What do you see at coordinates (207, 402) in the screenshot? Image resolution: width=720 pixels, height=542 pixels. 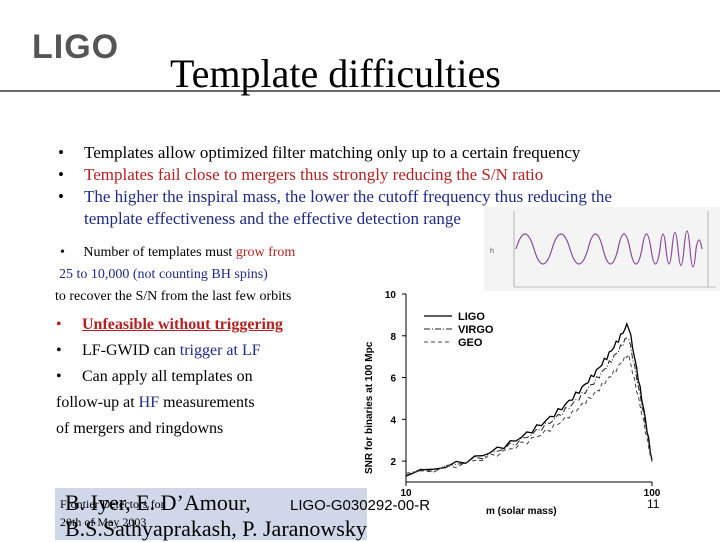 I see `point-text-part: measurements` at bounding box center [207, 402].